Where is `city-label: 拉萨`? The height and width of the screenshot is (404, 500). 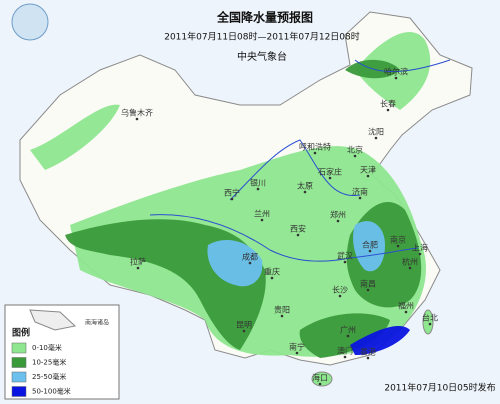 city-label: 拉萨 is located at coordinates (138, 262).